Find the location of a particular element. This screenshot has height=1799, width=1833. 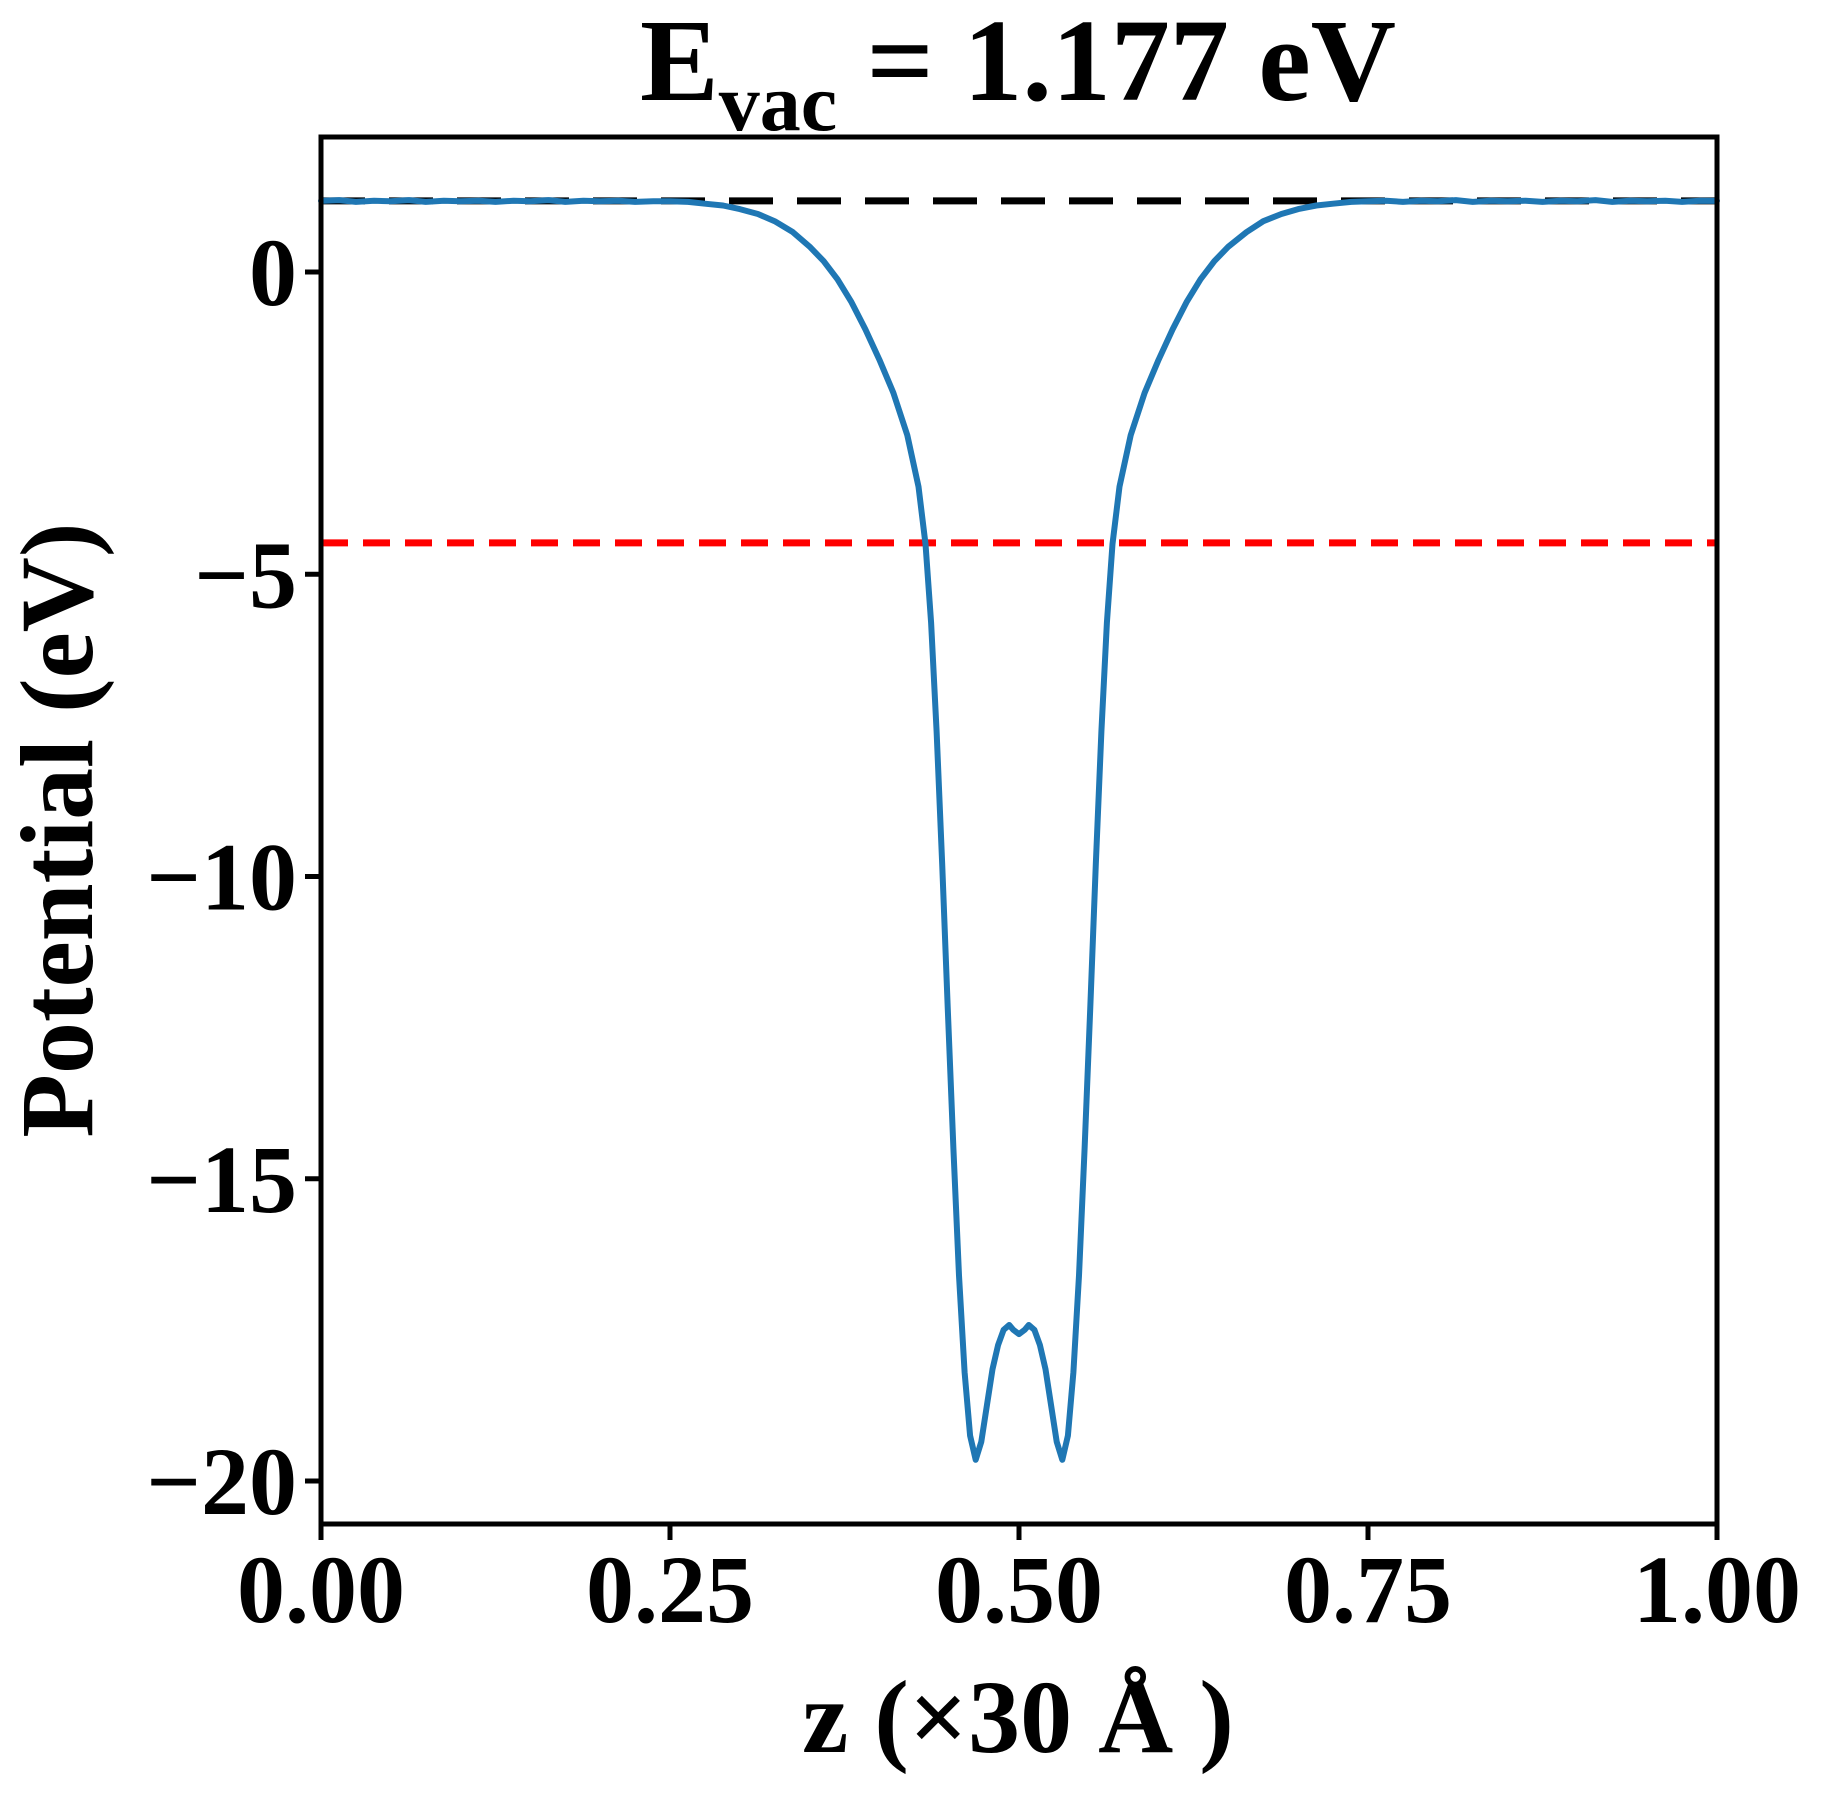

y-tick-label: −5 is located at coordinates (245, 574).